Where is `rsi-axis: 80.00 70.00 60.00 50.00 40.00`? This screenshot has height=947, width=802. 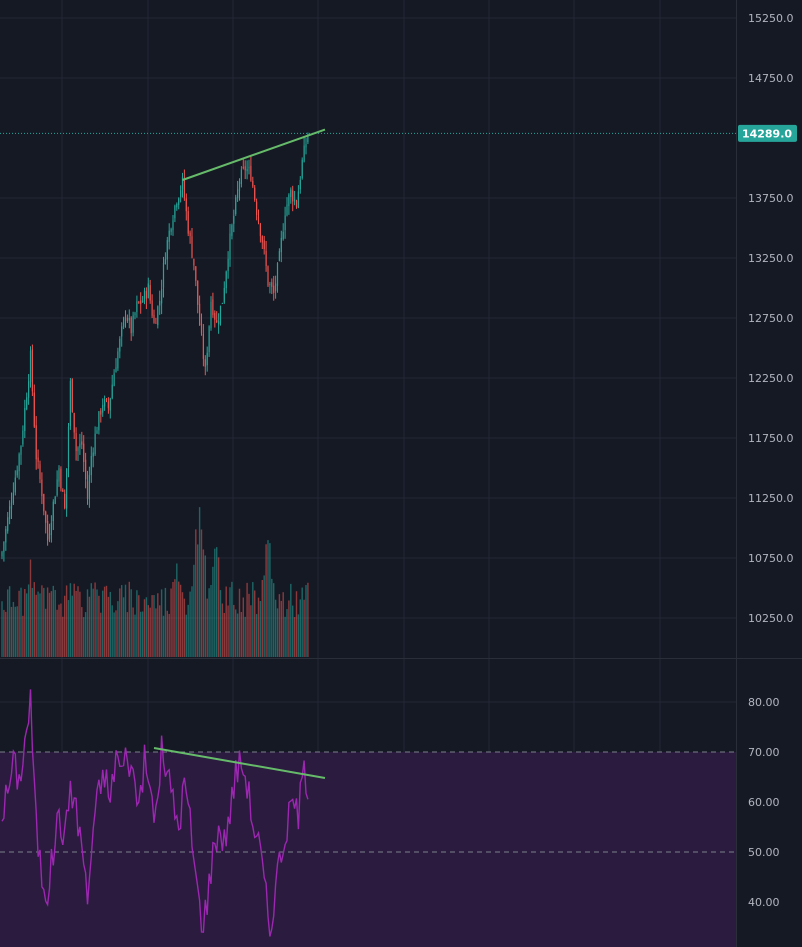 rsi-axis: 80.00 70.00 60.00 50.00 40.00 is located at coordinates (764, 802).